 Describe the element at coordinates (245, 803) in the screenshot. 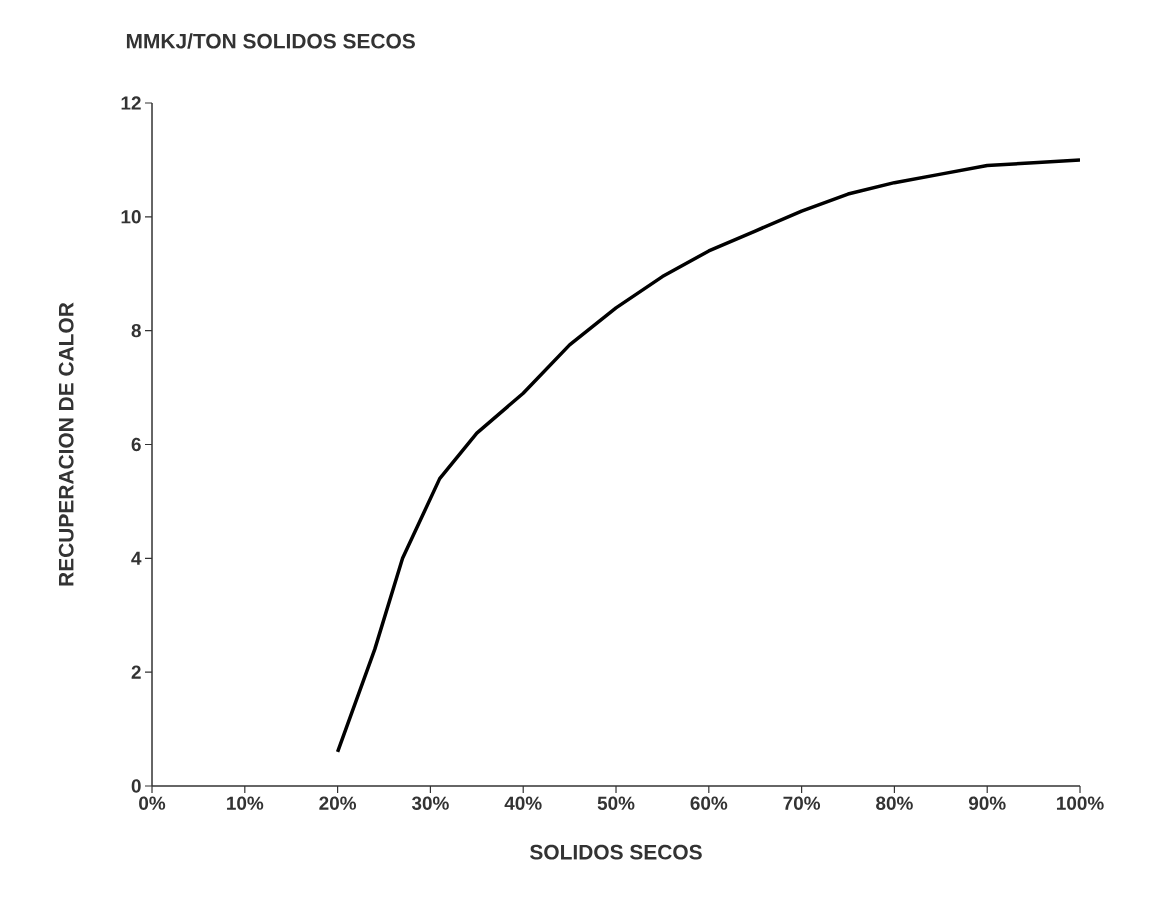

I see `x-tick-label: 10%` at that location.